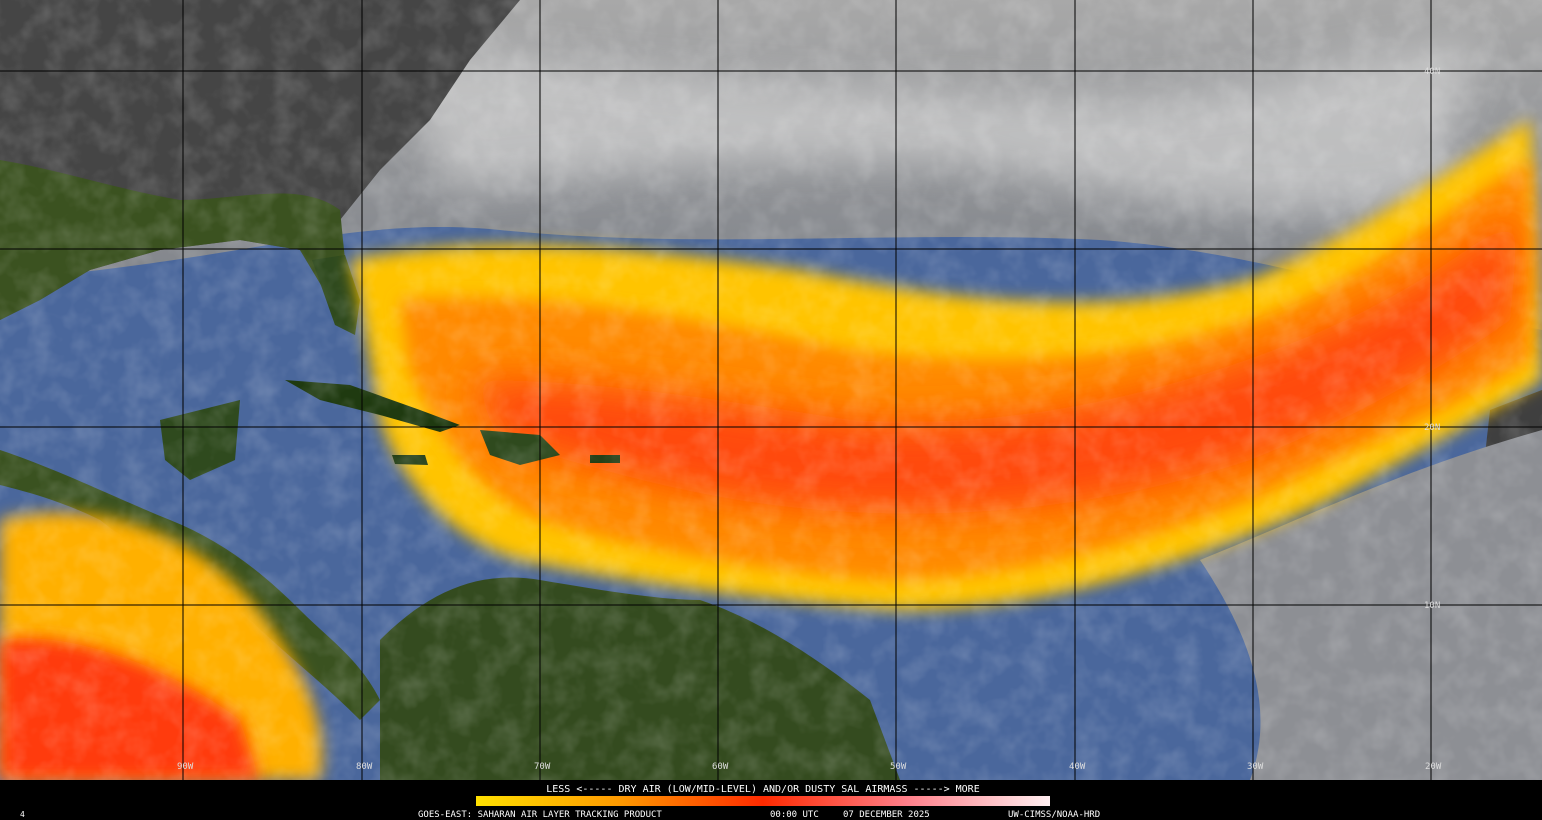  I want to click on lon-label: 60W, so click(720, 767).